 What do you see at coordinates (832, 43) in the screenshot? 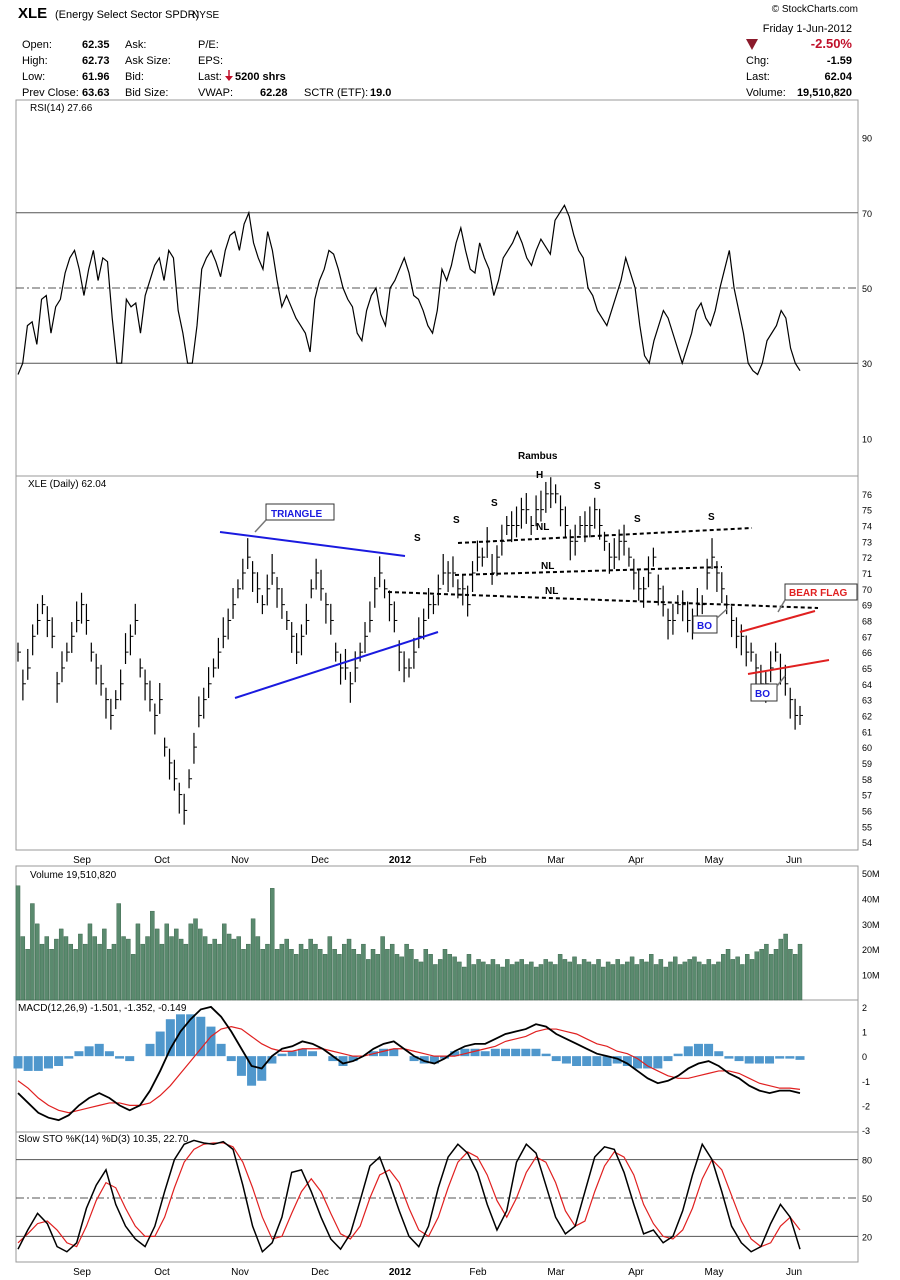
I see `percent-change: -2.50%` at bounding box center [832, 43].